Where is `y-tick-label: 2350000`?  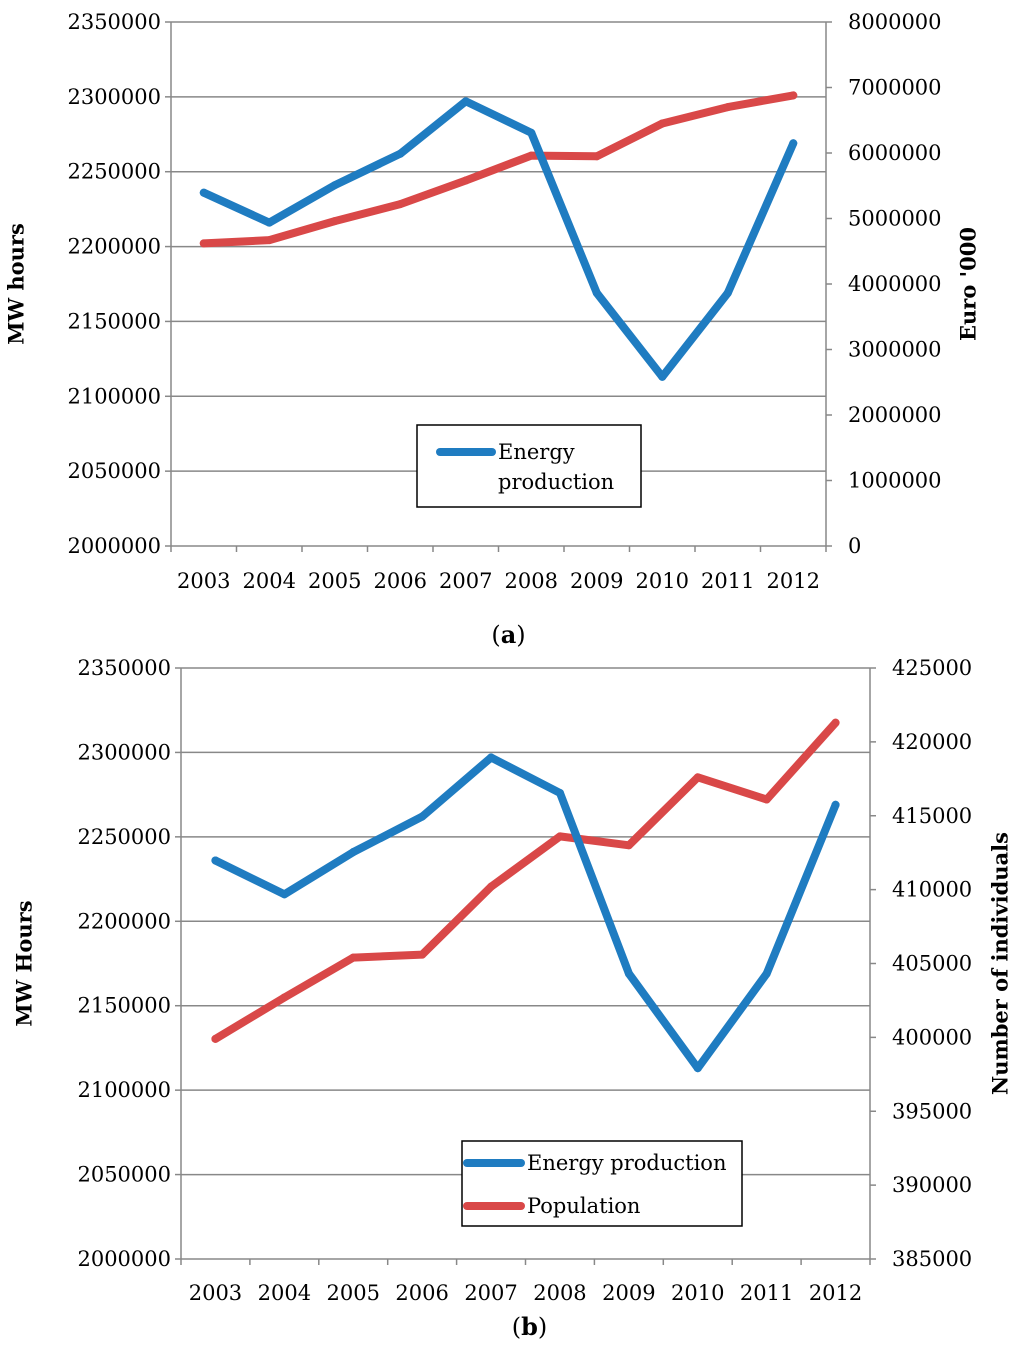 y-tick-label: 2350000 is located at coordinates (114, 22).